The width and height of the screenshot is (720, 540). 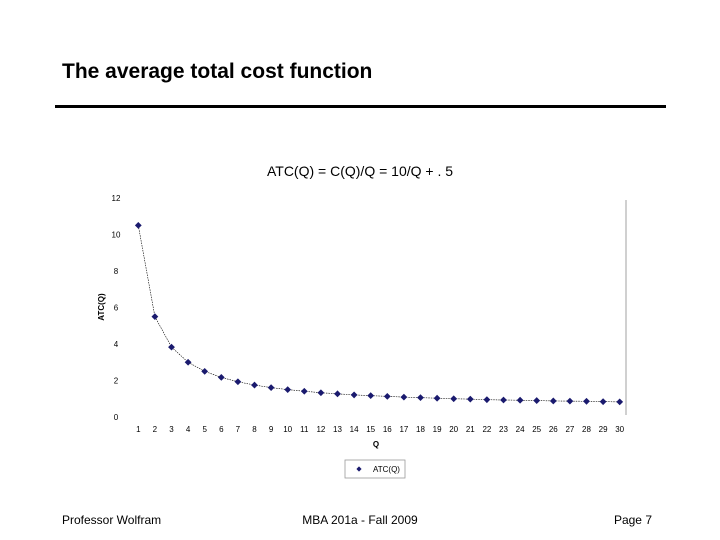 What do you see at coordinates (437, 429) in the screenshot?
I see `x-tick-label: 19` at bounding box center [437, 429].